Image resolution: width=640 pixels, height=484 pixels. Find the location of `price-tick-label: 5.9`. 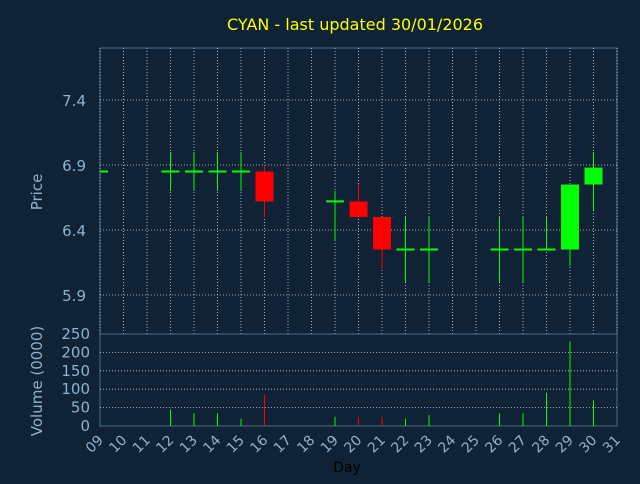

price-tick-label: 5.9 is located at coordinates (74, 296).